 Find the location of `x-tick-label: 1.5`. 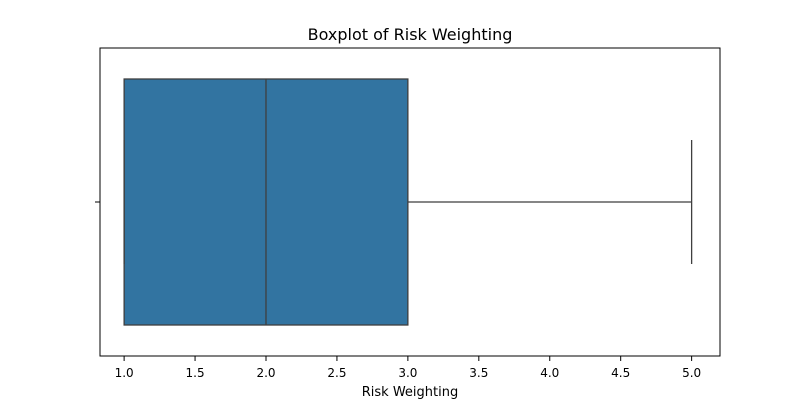

x-tick-label: 1.5 is located at coordinates (195, 373).